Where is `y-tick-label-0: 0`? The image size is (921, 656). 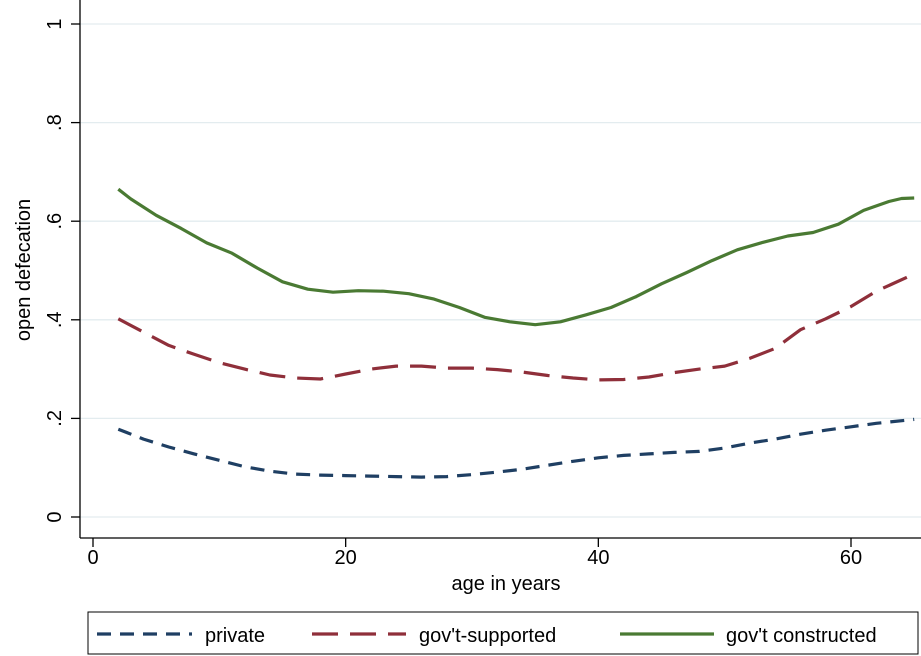 y-tick-label-0: 0 is located at coordinates (55, 516).